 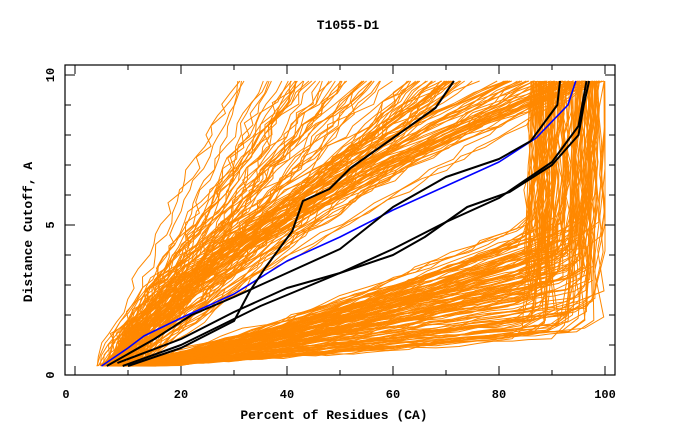 I want to click on y-tick-label-10: 10, so click(x=51, y=75).